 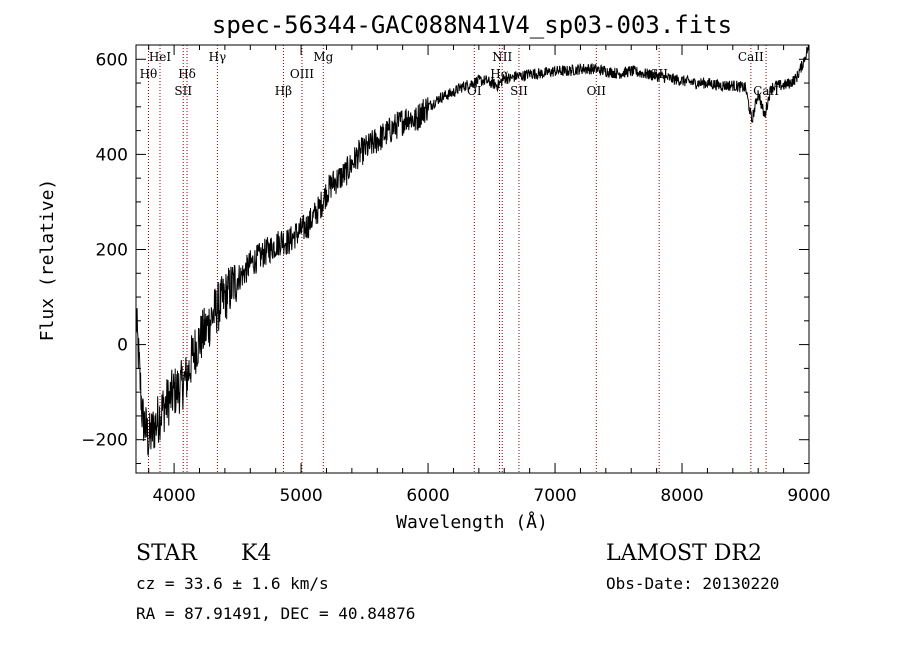 What do you see at coordinates (597, 91) in the screenshot?
I see `spectral-line-label: OII` at bounding box center [597, 91].